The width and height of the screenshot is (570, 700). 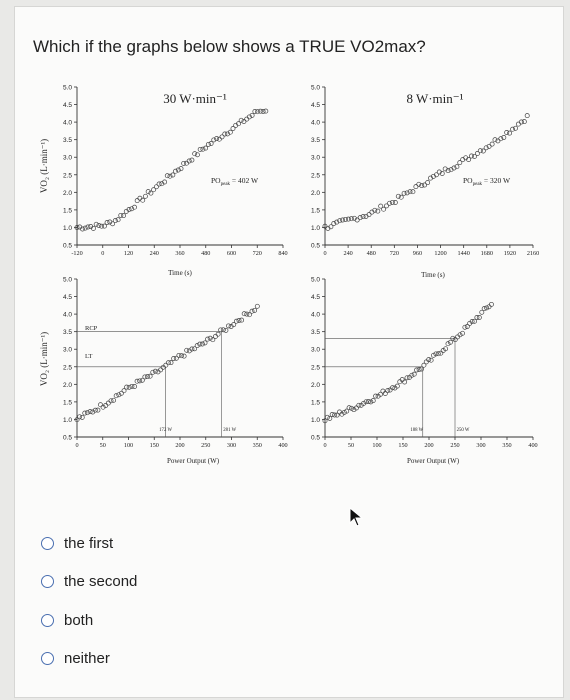 What do you see at coordinates (179, 253) in the screenshot?
I see `x-tick-label: 360` at bounding box center [179, 253].